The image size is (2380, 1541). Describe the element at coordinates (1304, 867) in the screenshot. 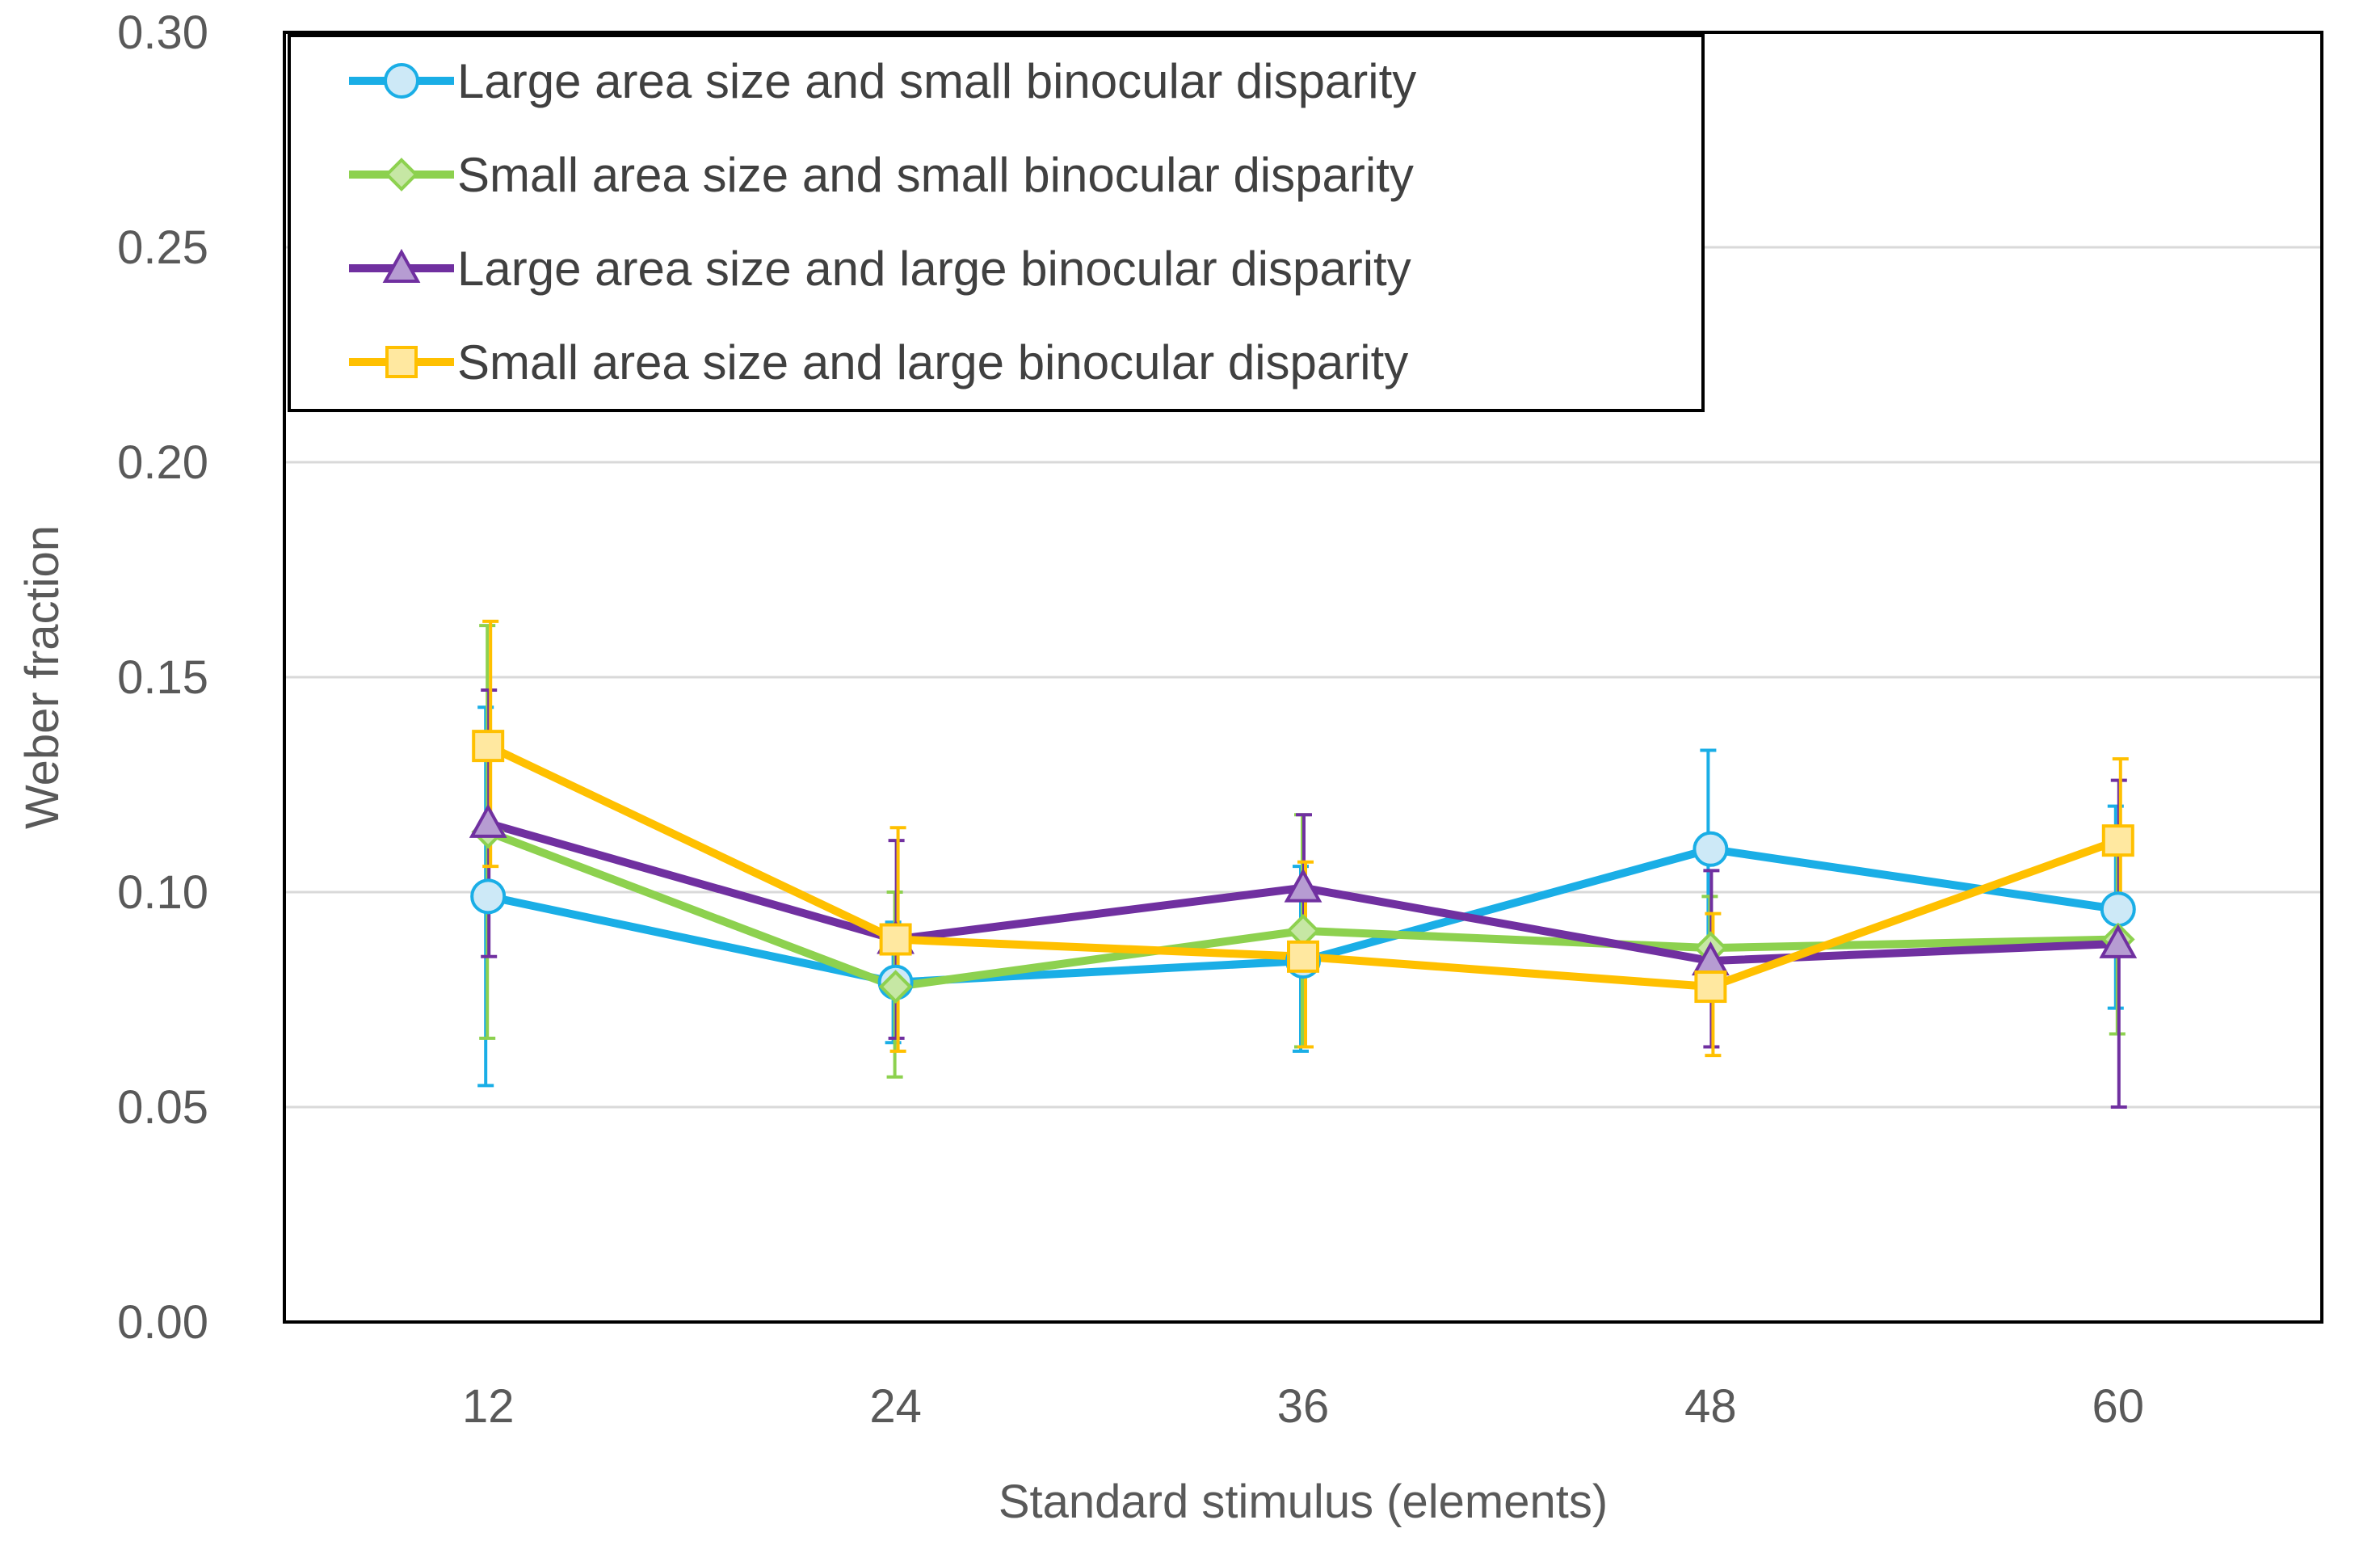

I see `series-markers` at that location.